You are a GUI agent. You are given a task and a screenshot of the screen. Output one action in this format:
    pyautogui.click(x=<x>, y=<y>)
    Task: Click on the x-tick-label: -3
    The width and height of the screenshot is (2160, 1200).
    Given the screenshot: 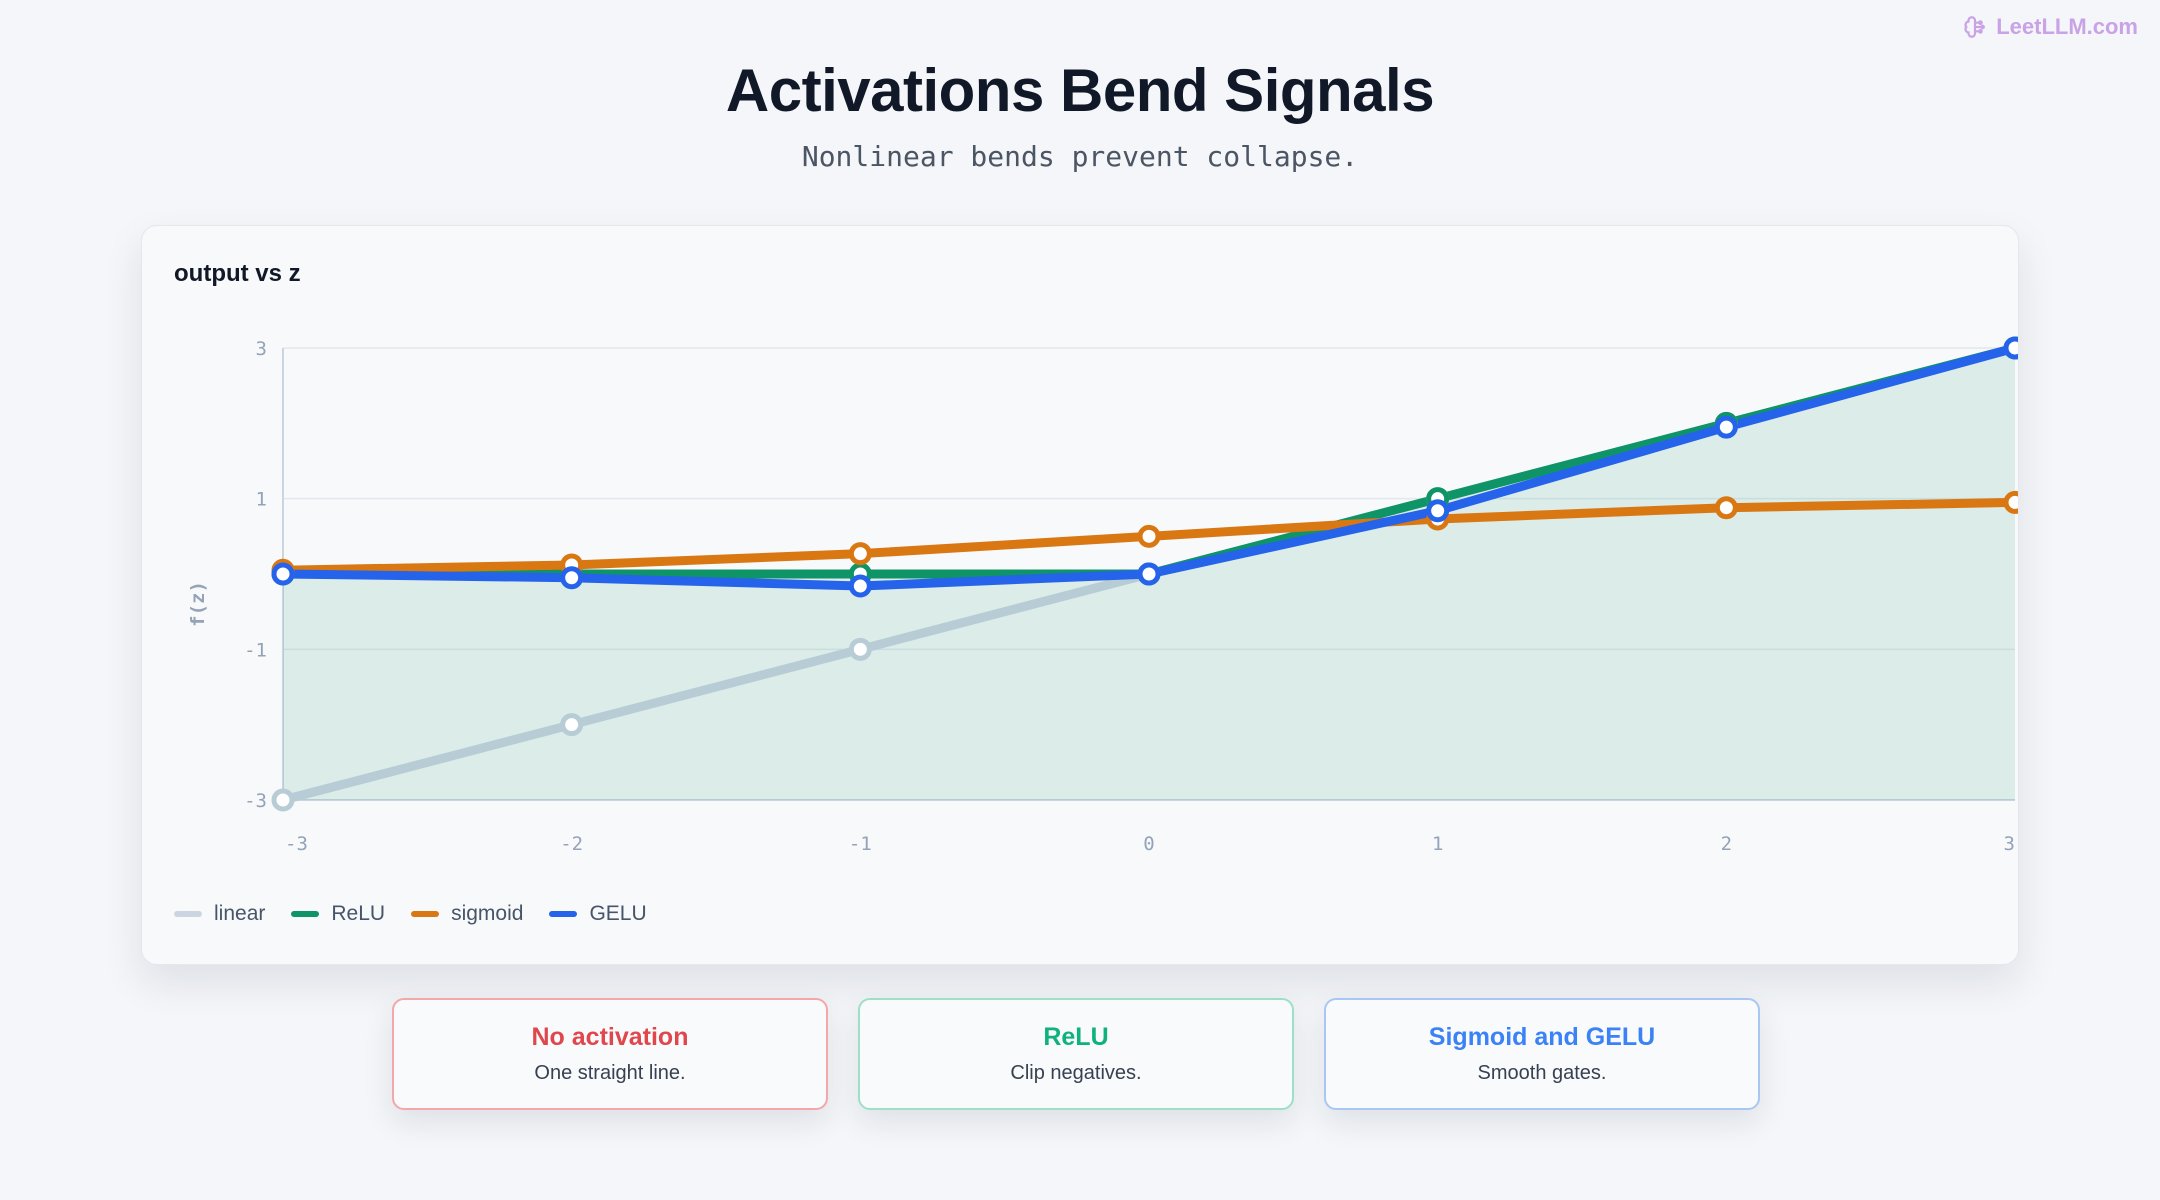 What is the action you would take?
    pyautogui.click(x=296, y=844)
    